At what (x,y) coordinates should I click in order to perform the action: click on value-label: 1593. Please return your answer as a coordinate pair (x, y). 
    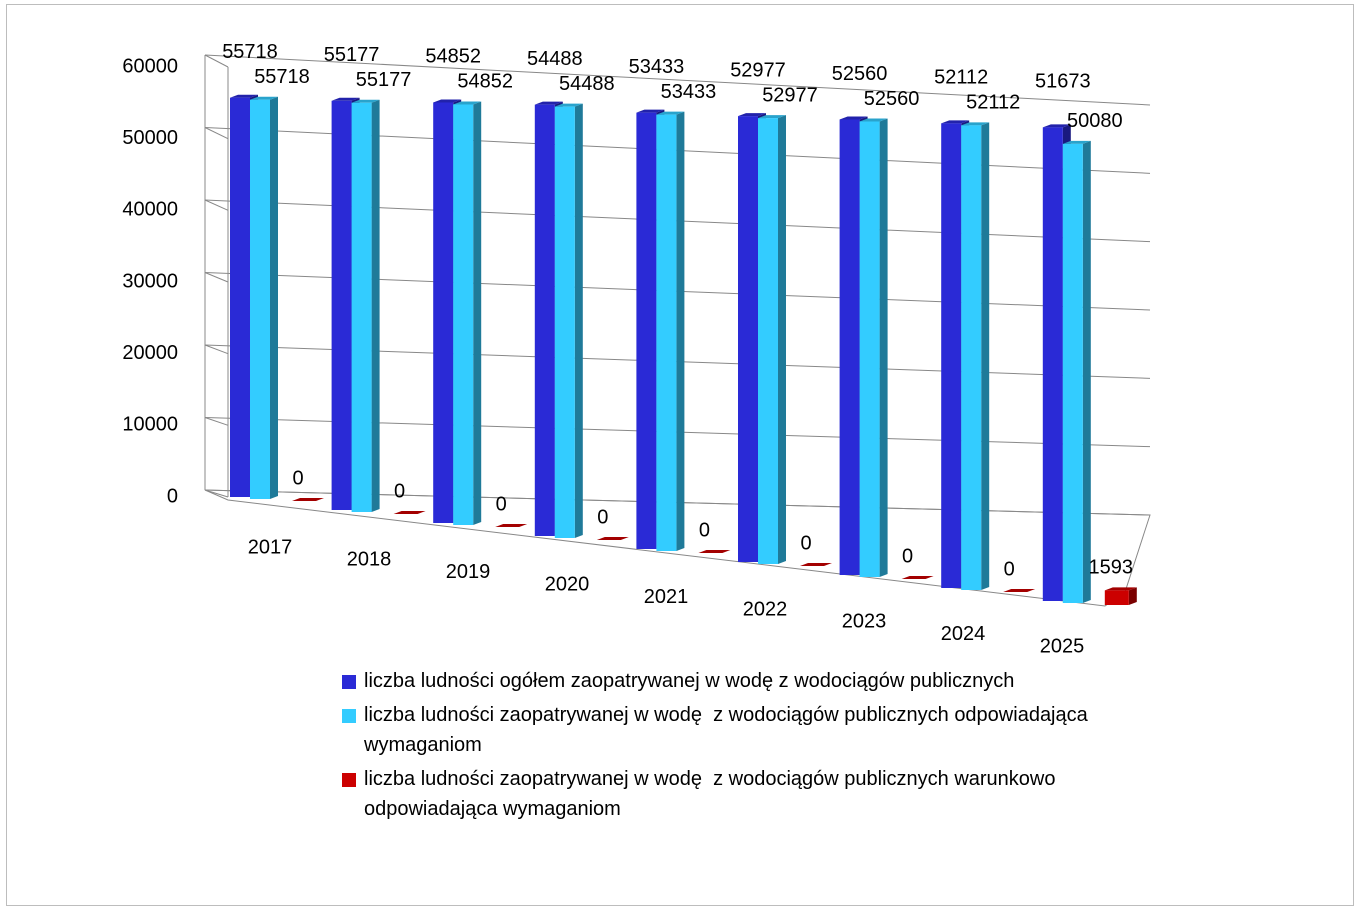
    Looking at the image, I should click on (1111, 568).